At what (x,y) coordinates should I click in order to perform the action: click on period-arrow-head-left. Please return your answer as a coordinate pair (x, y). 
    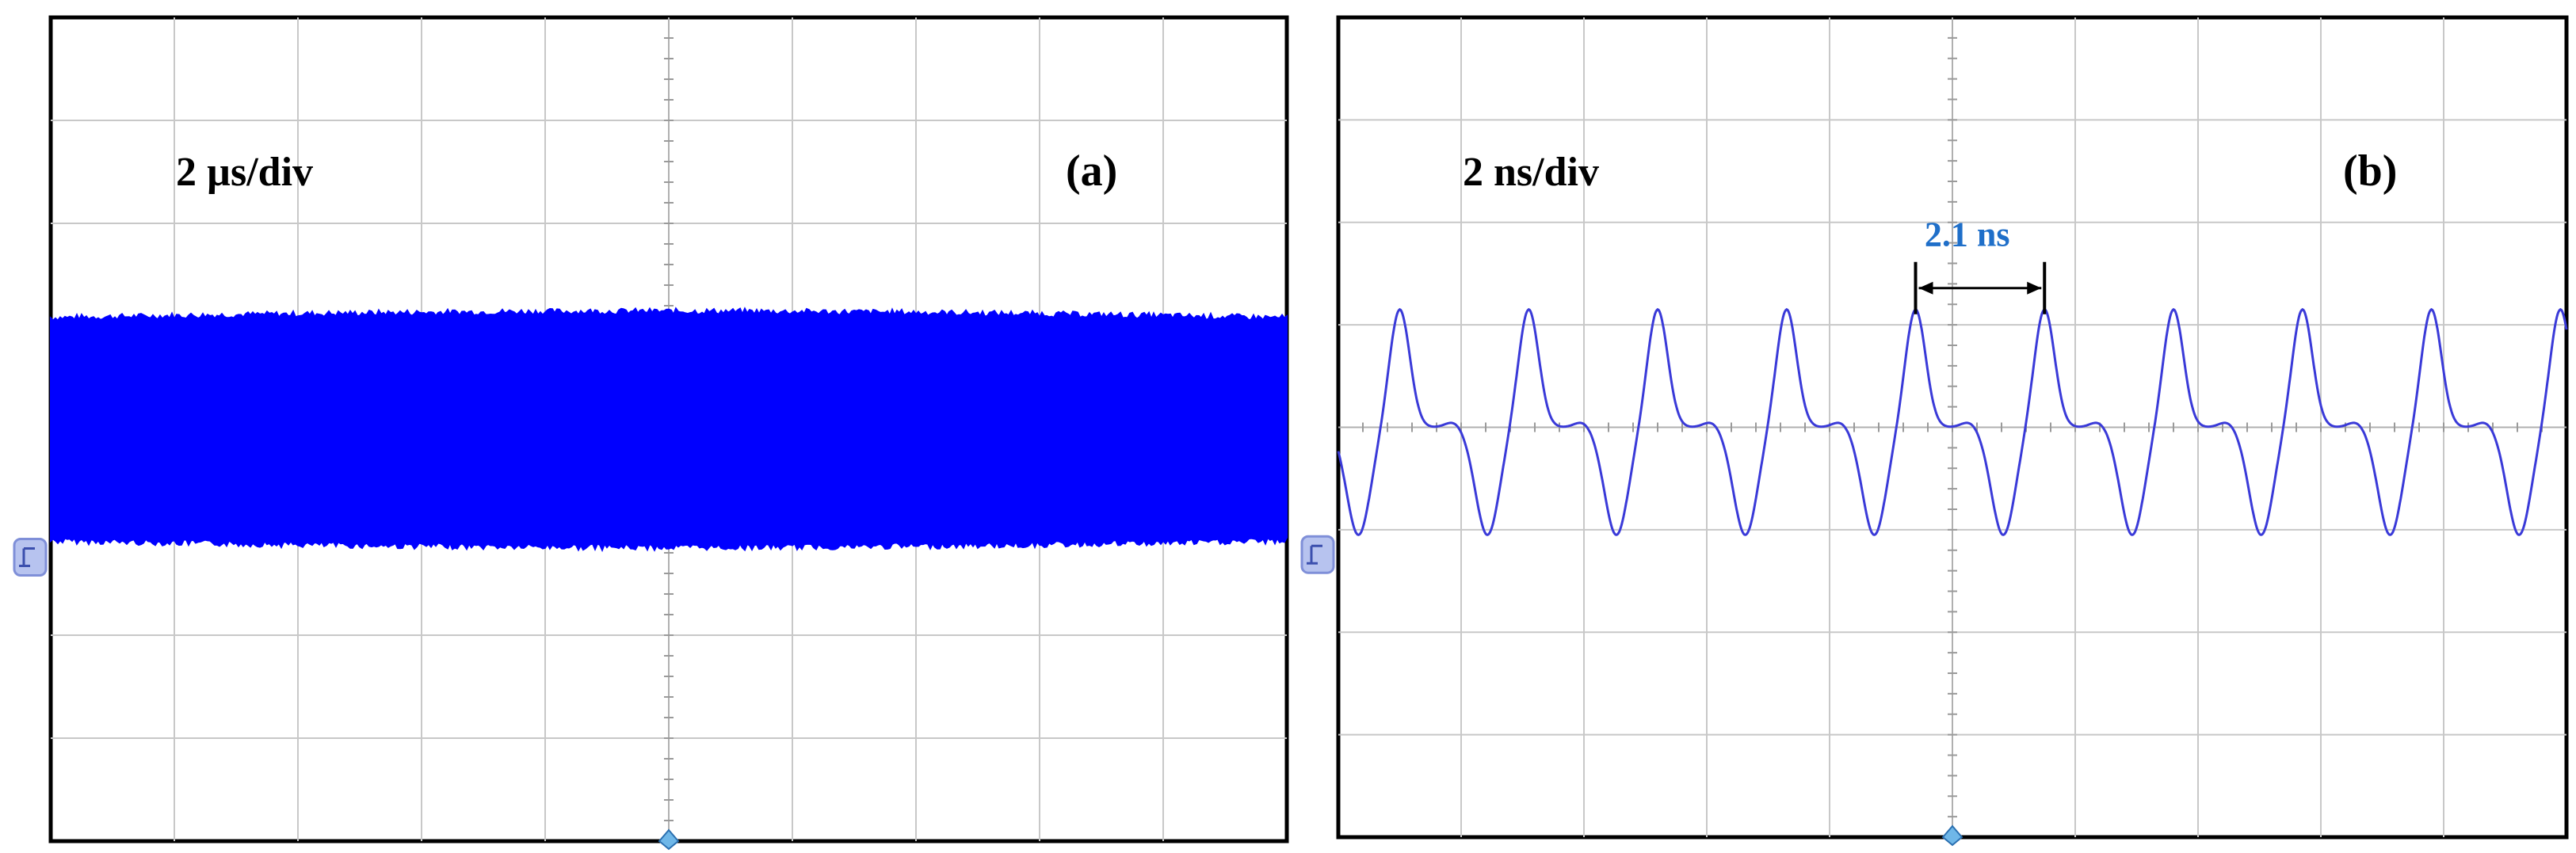
    Looking at the image, I should click on (1926, 288).